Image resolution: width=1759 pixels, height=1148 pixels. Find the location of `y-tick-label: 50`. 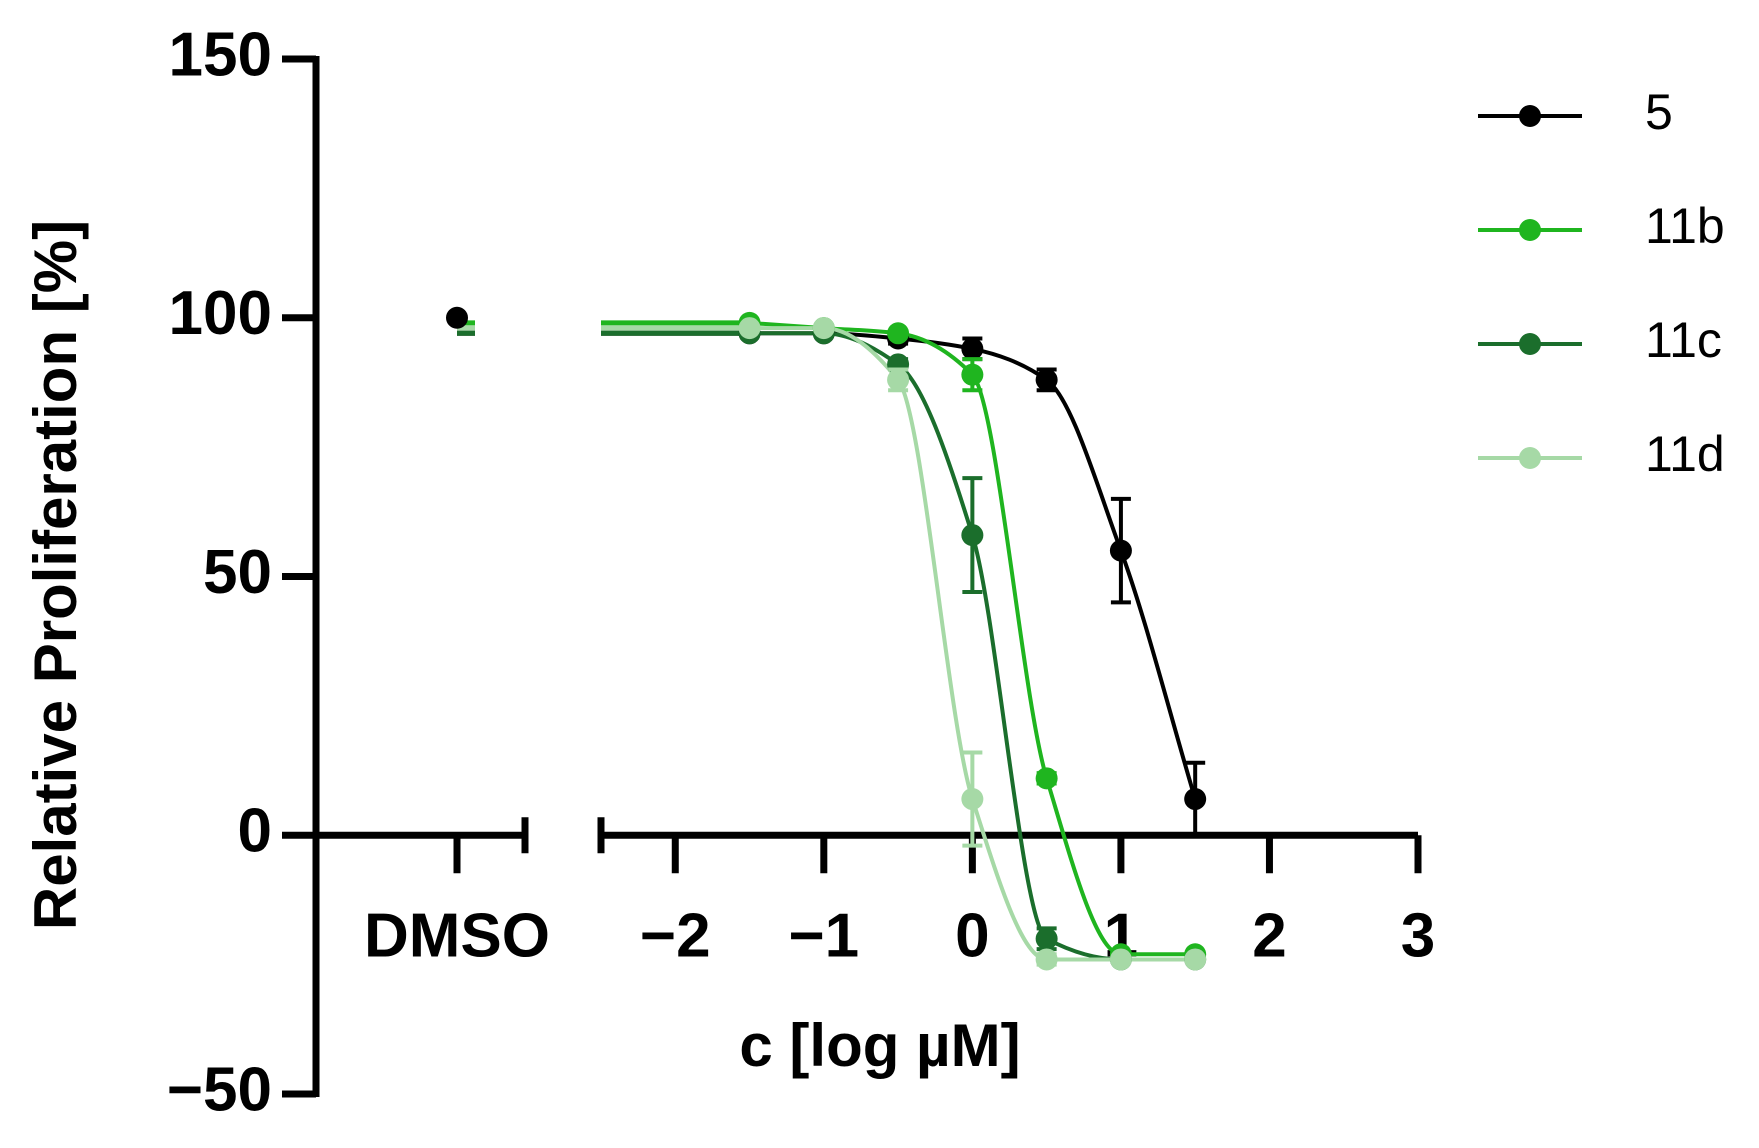

y-tick-label: 50 is located at coordinates (237, 572).